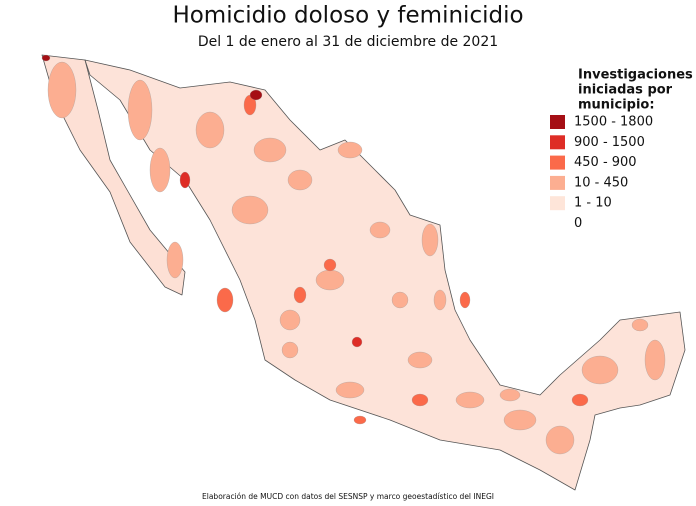 This screenshot has height=506, width=696. Describe the element at coordinates (616, 105) in the screenshot. I see `legend-title: municipio:` at that location.